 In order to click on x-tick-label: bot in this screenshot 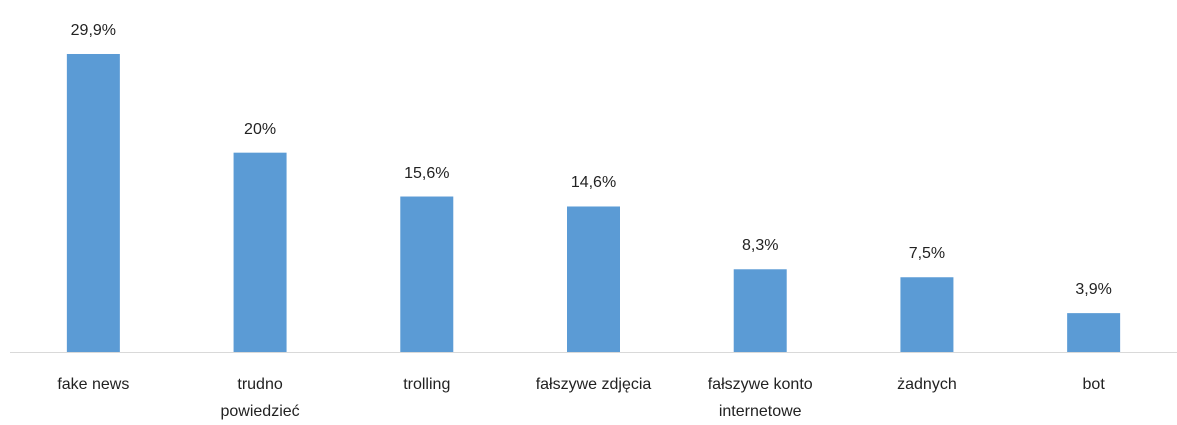, I will do `click(1093, 384)`.